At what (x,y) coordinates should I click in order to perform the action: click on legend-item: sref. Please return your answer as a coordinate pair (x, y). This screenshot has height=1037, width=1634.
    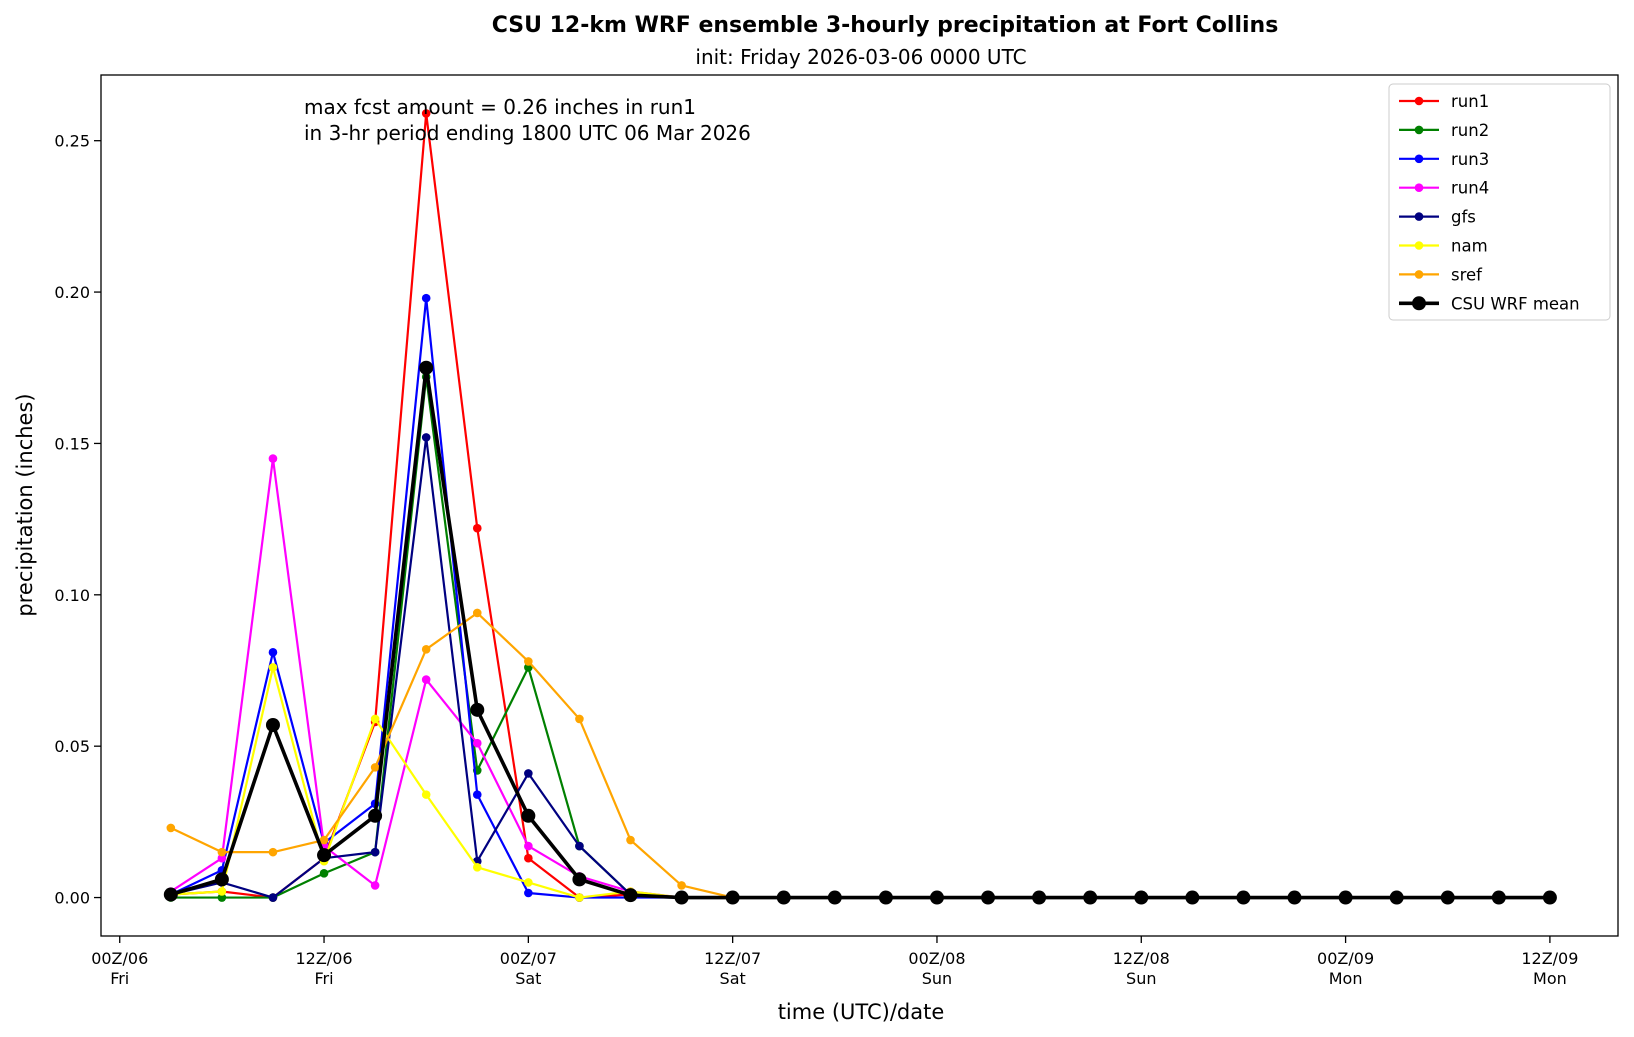
    Looking at the image, I should click on (1441, 274).